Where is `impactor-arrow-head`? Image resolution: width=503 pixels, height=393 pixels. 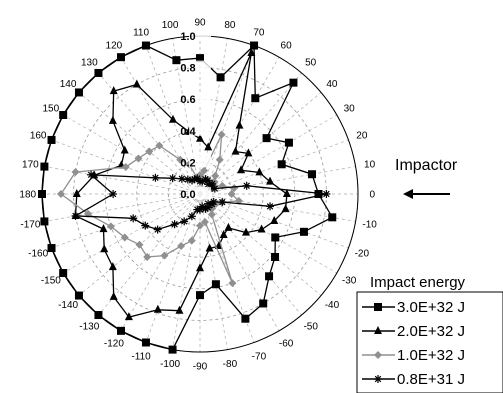 impactor-arrow-head is located at coordinates (408, 194).